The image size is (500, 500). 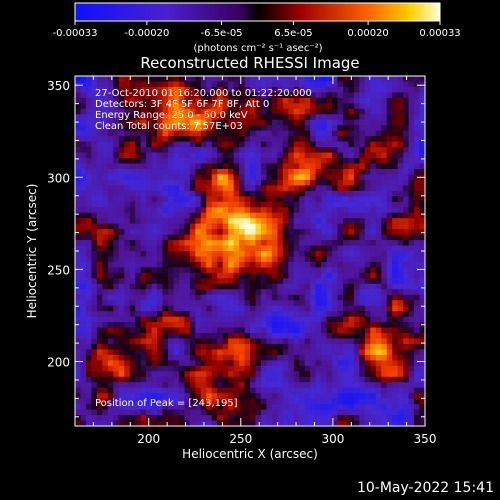 I want to click on y-tick-label: 250, so click(x=58, y=270).